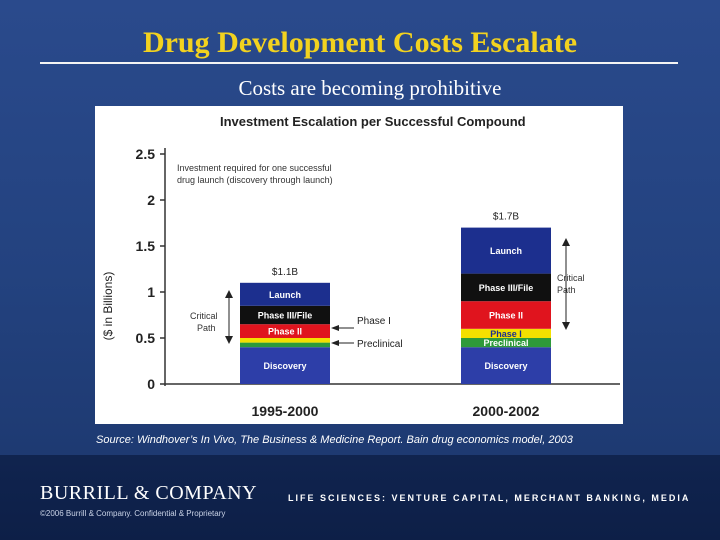  Describe the element at coordinates (370, 88) in the screenshot. I see `slide-subtitle: Costs are becoming prohibitive` at that location.